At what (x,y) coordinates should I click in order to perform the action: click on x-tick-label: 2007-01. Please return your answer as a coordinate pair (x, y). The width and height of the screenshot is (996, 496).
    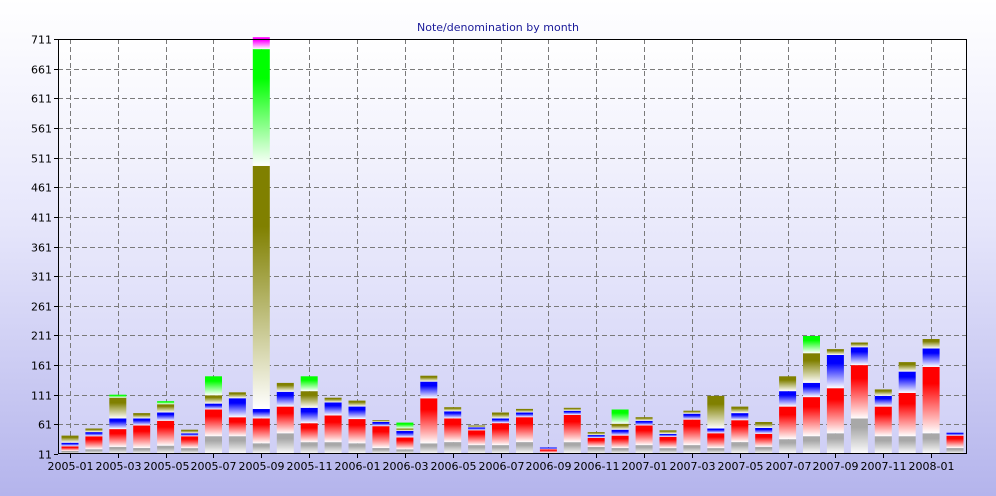
    Looking at the image, I should click on (645, 466).